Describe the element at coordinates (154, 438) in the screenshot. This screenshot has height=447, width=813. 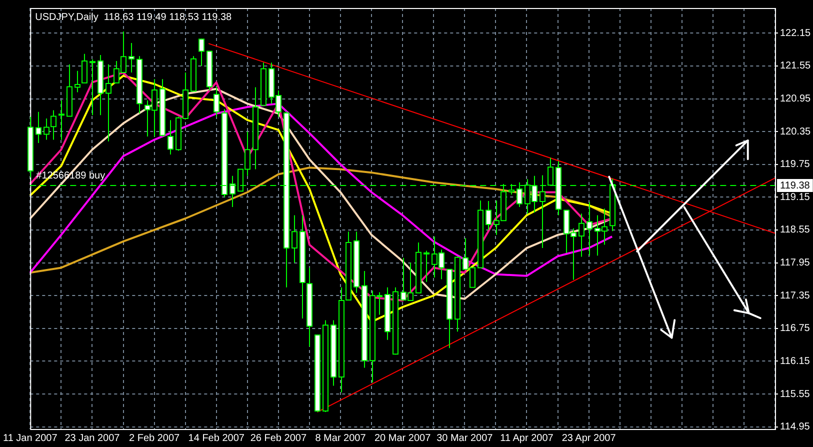
I see `x-tick-label: 2 Feb 2007` at that location.